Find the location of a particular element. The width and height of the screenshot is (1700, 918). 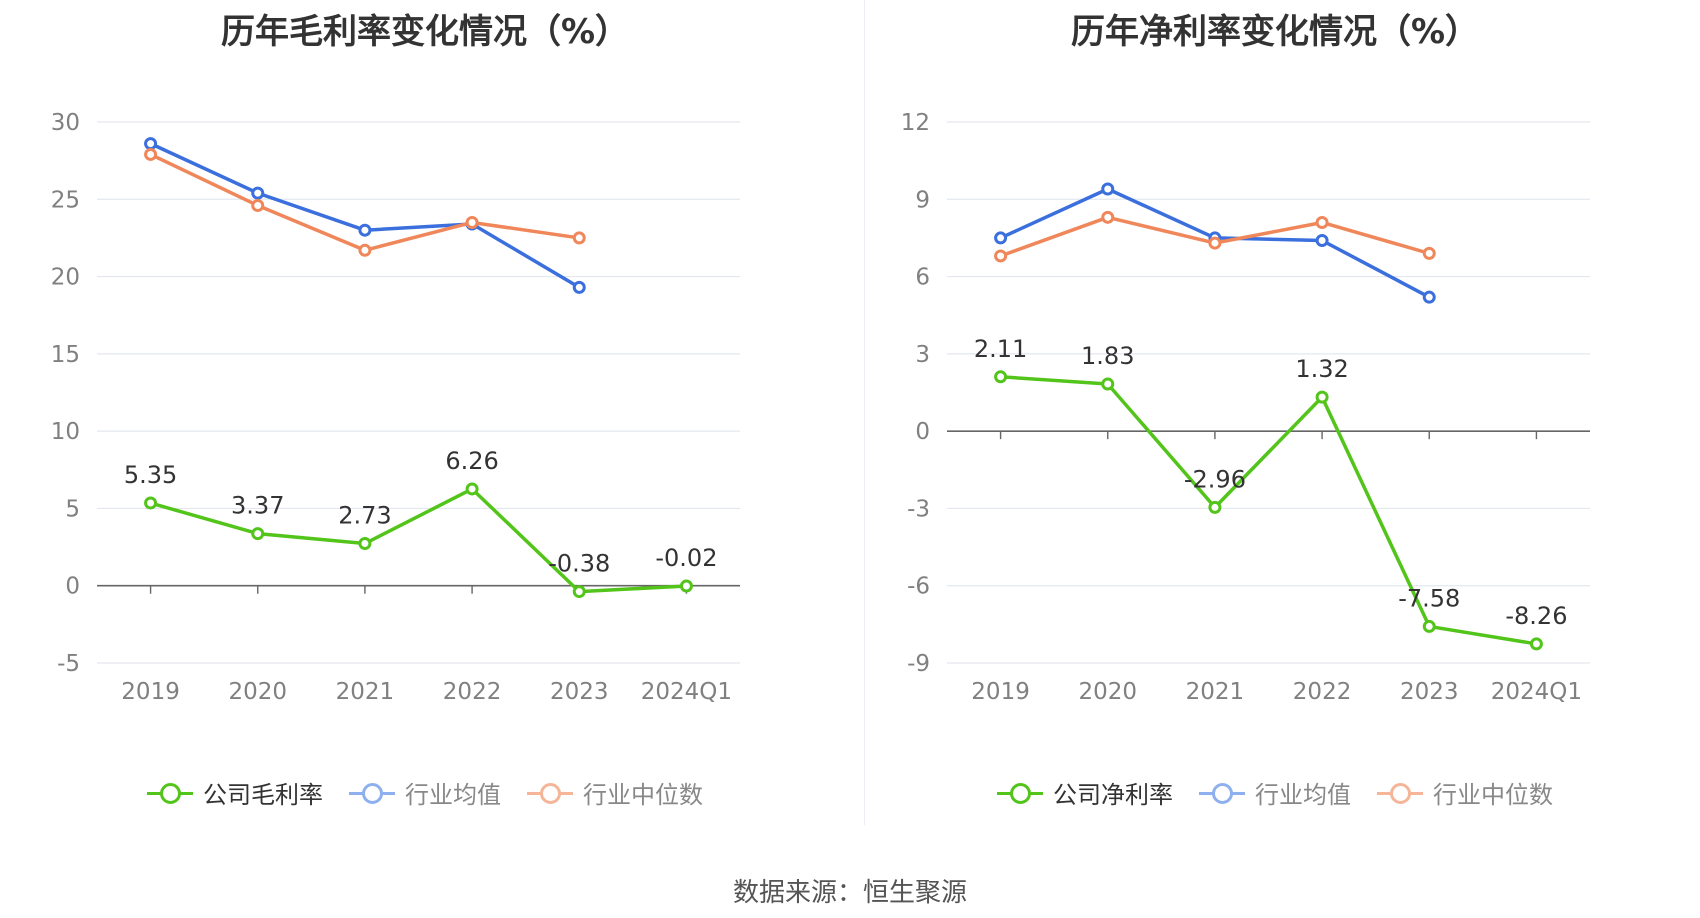

data-label: -2.96 is located at coordinates (1215, 479).